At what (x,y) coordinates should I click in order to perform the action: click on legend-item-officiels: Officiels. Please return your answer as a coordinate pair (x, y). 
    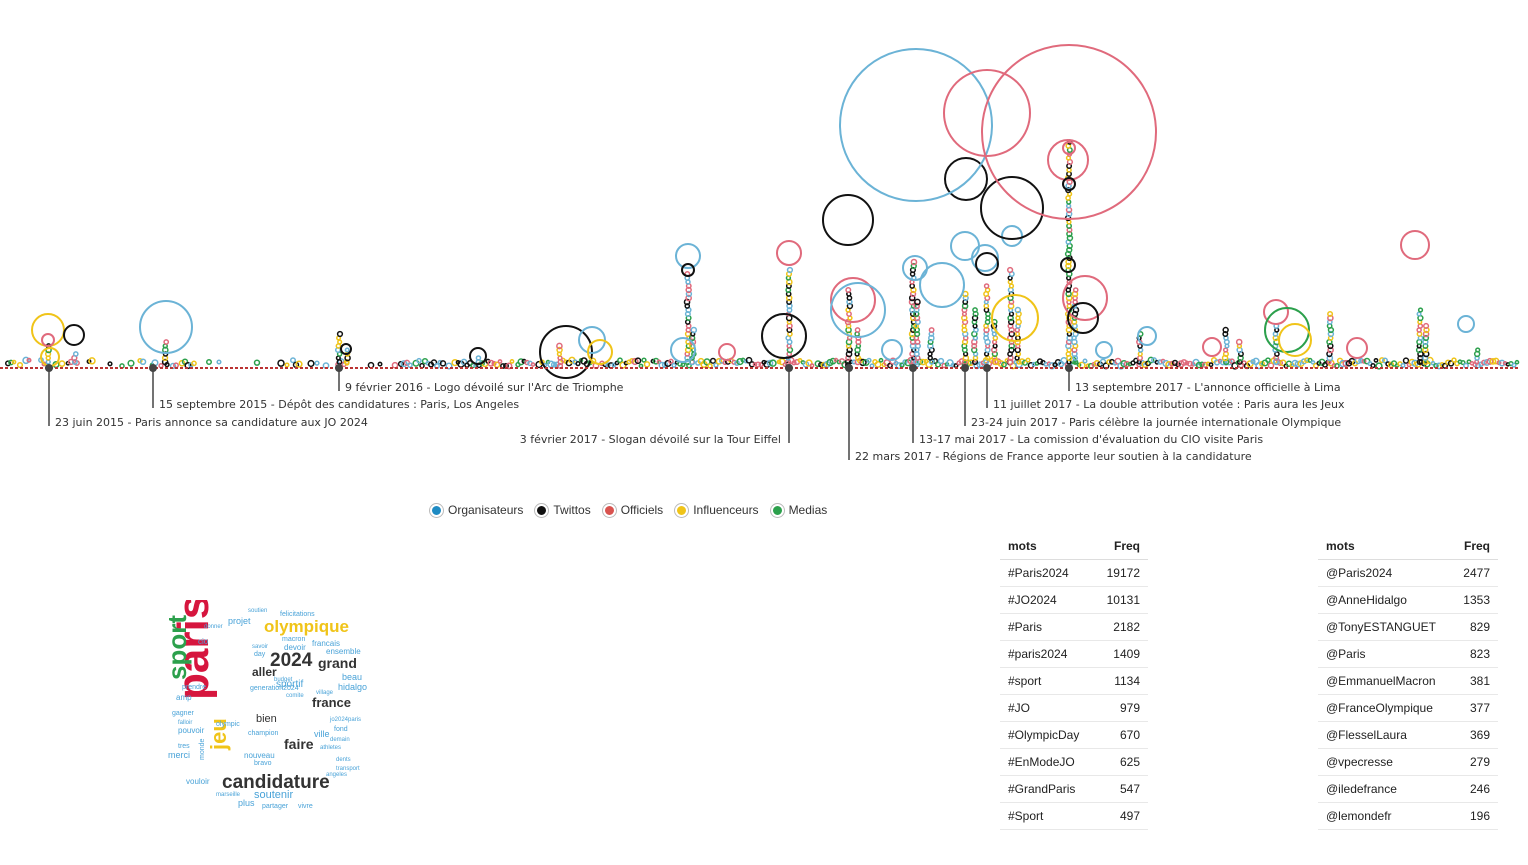
    Looking at the image, I should click on (632, 510).